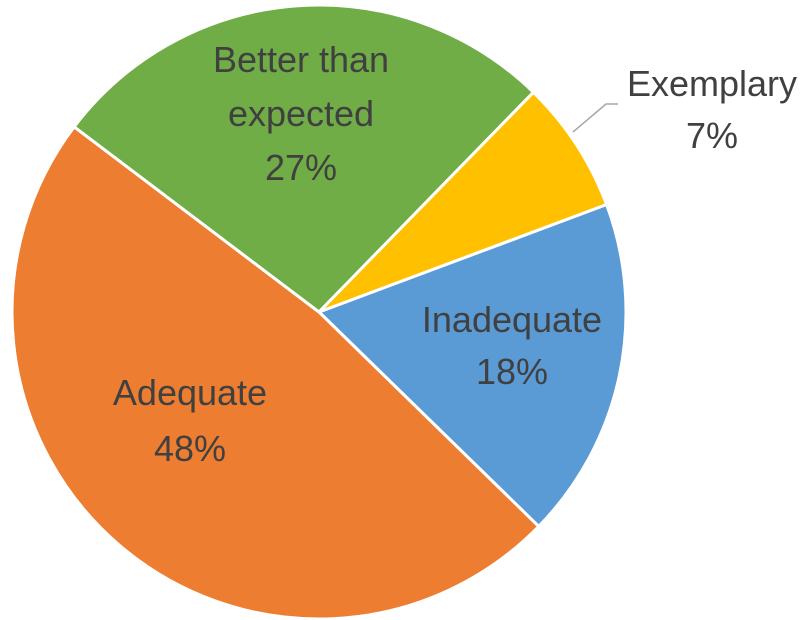  I want to click on data-label-value: 48%, so click(190, 448).